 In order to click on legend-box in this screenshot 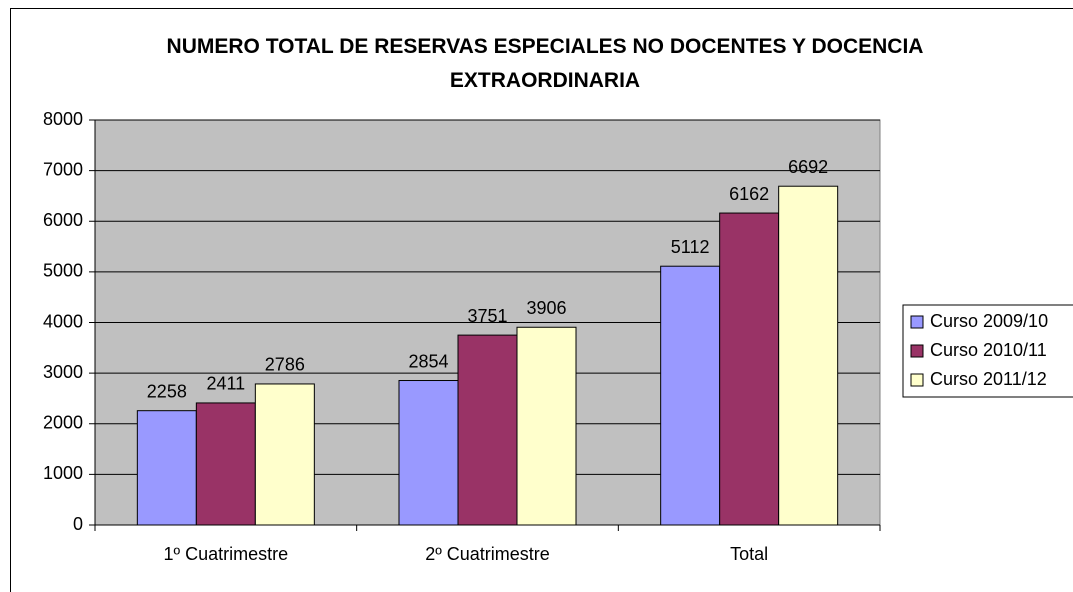, I will do `click(987, 351)`.